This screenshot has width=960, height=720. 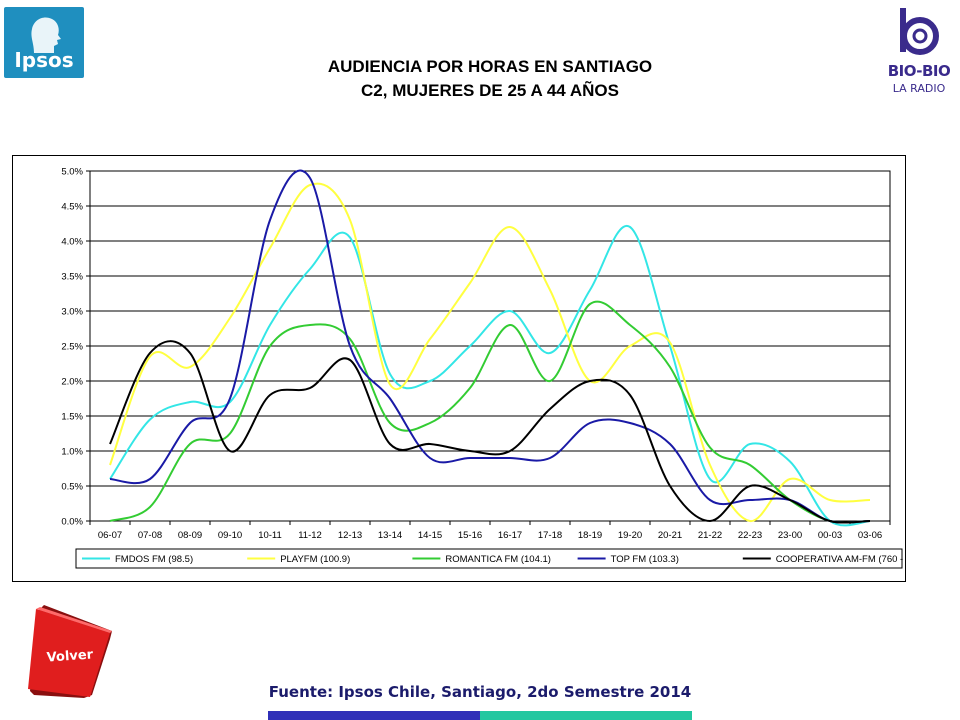 I want to click on y-tick-label: 4.5%, so click(x=72, y=207).